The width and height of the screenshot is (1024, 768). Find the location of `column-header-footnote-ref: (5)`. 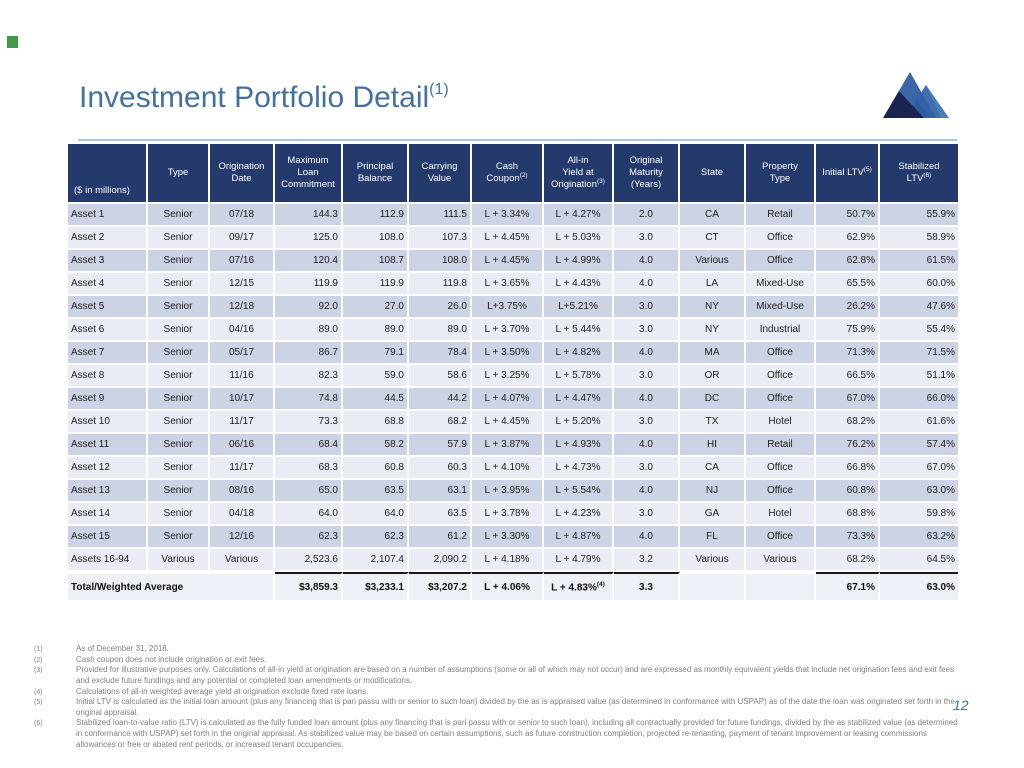

column-header-footnote-ref: (5) is located at coordinates (867, 169).